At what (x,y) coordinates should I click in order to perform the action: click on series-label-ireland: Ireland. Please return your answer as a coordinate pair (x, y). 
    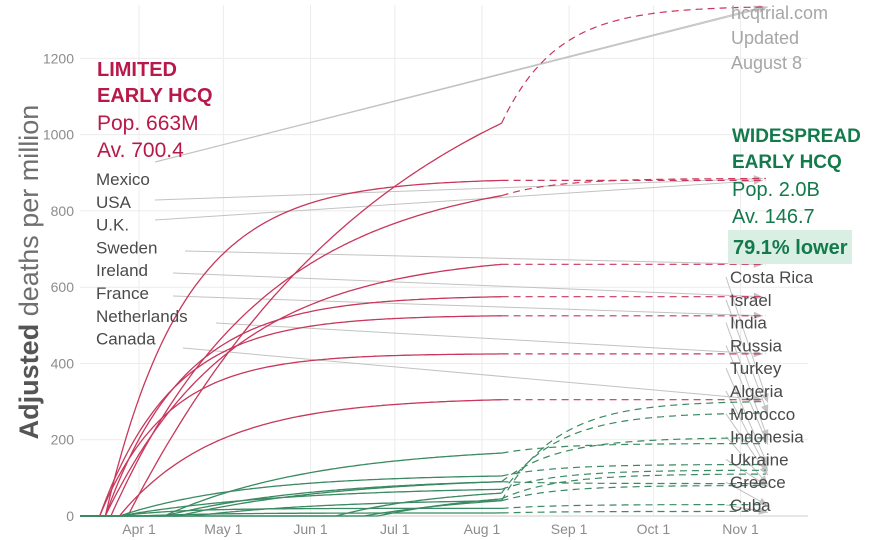
    Looking at the image, I should click on (122, 270).